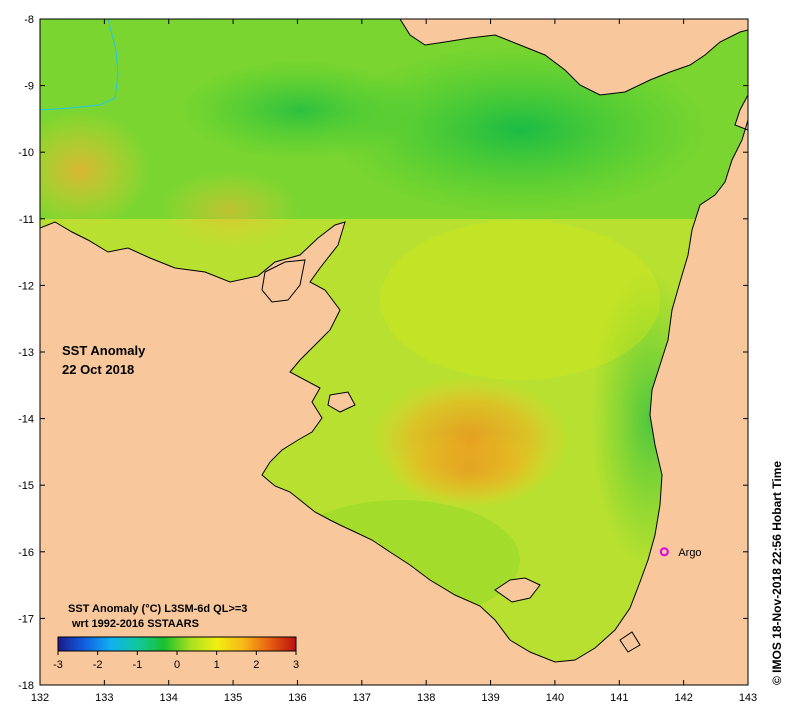  Describe the element at coordinates (217, 665) in the screenshot. I see `colorbar-tick-label: 1` at that location.